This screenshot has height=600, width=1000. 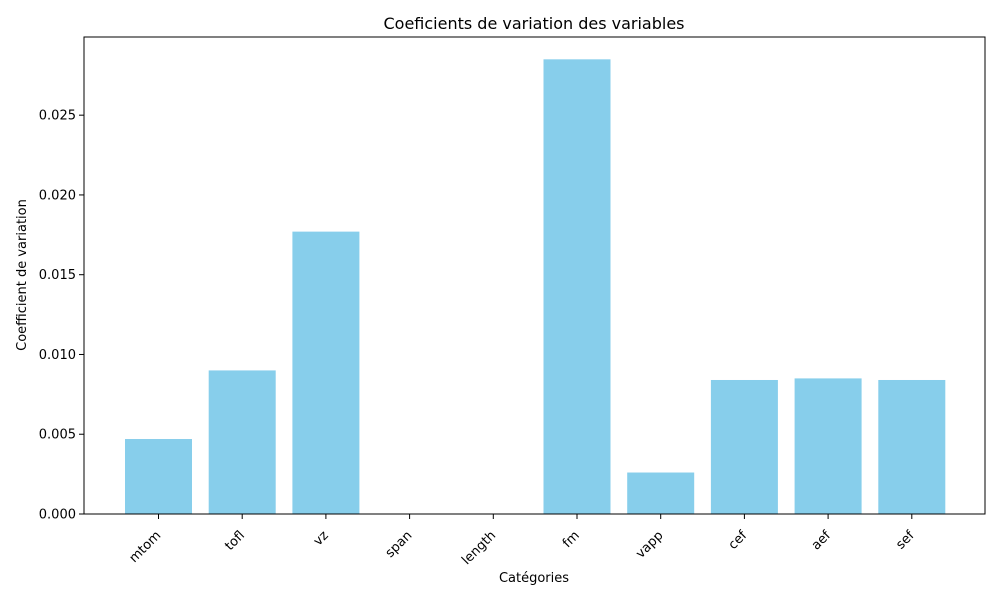 I want to click on y-tick-label: 0.010, so click(x=57, y=355).